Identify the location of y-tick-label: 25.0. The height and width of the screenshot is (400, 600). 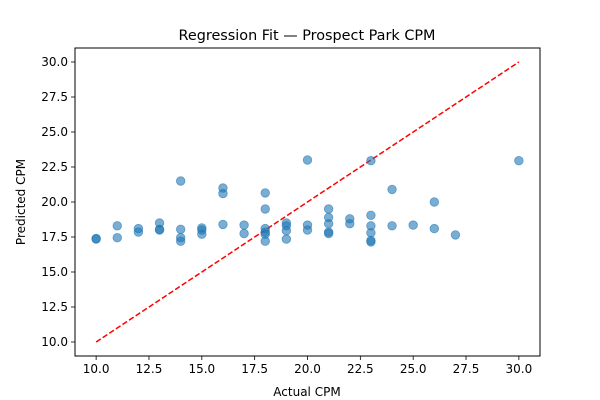
(54, 132).